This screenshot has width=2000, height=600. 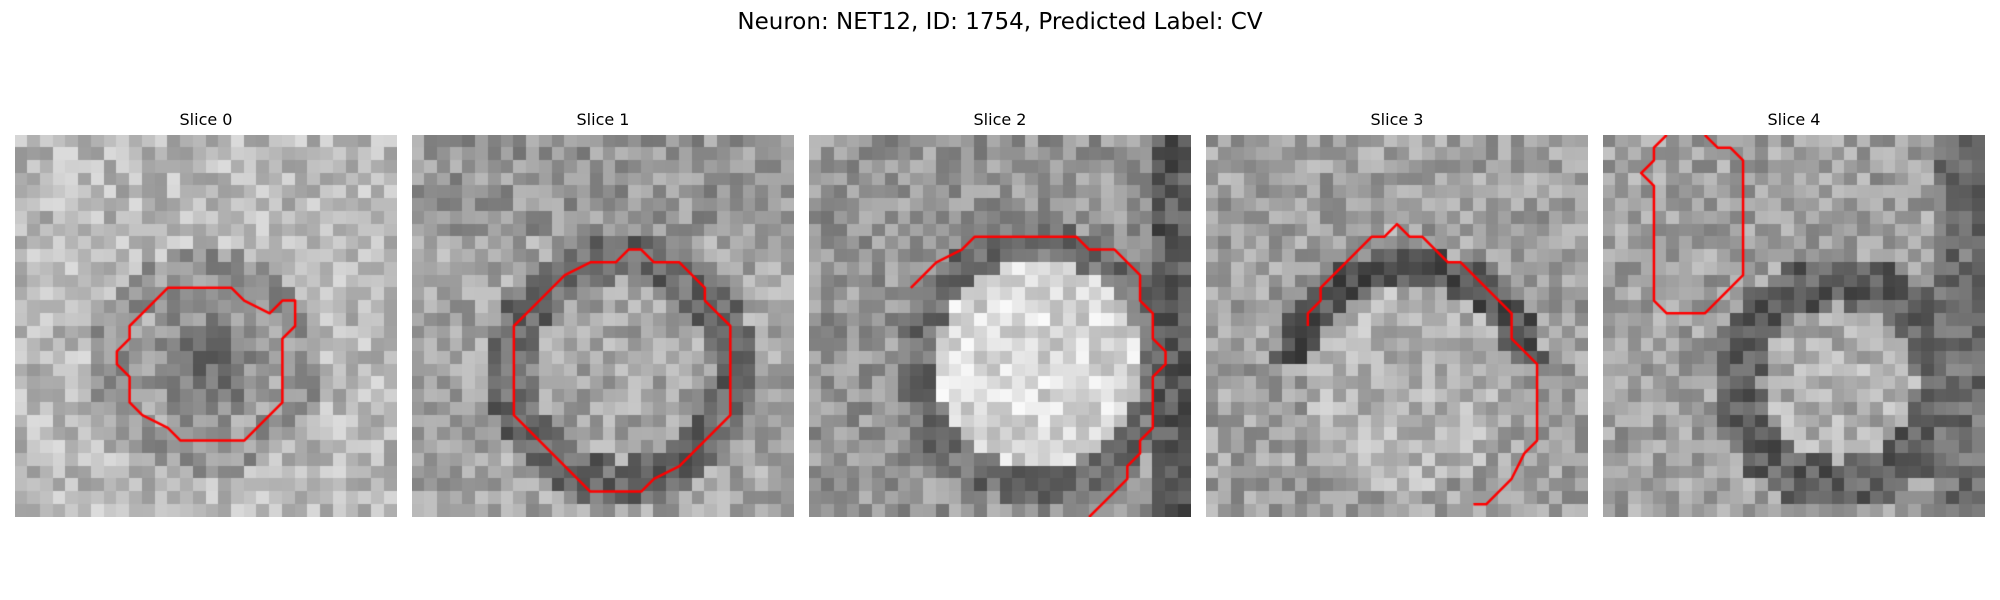 What do you see at coordinates (1000, 326) in the screenshot?
I see `slice-2-image` at bounding box center [1000, 326].